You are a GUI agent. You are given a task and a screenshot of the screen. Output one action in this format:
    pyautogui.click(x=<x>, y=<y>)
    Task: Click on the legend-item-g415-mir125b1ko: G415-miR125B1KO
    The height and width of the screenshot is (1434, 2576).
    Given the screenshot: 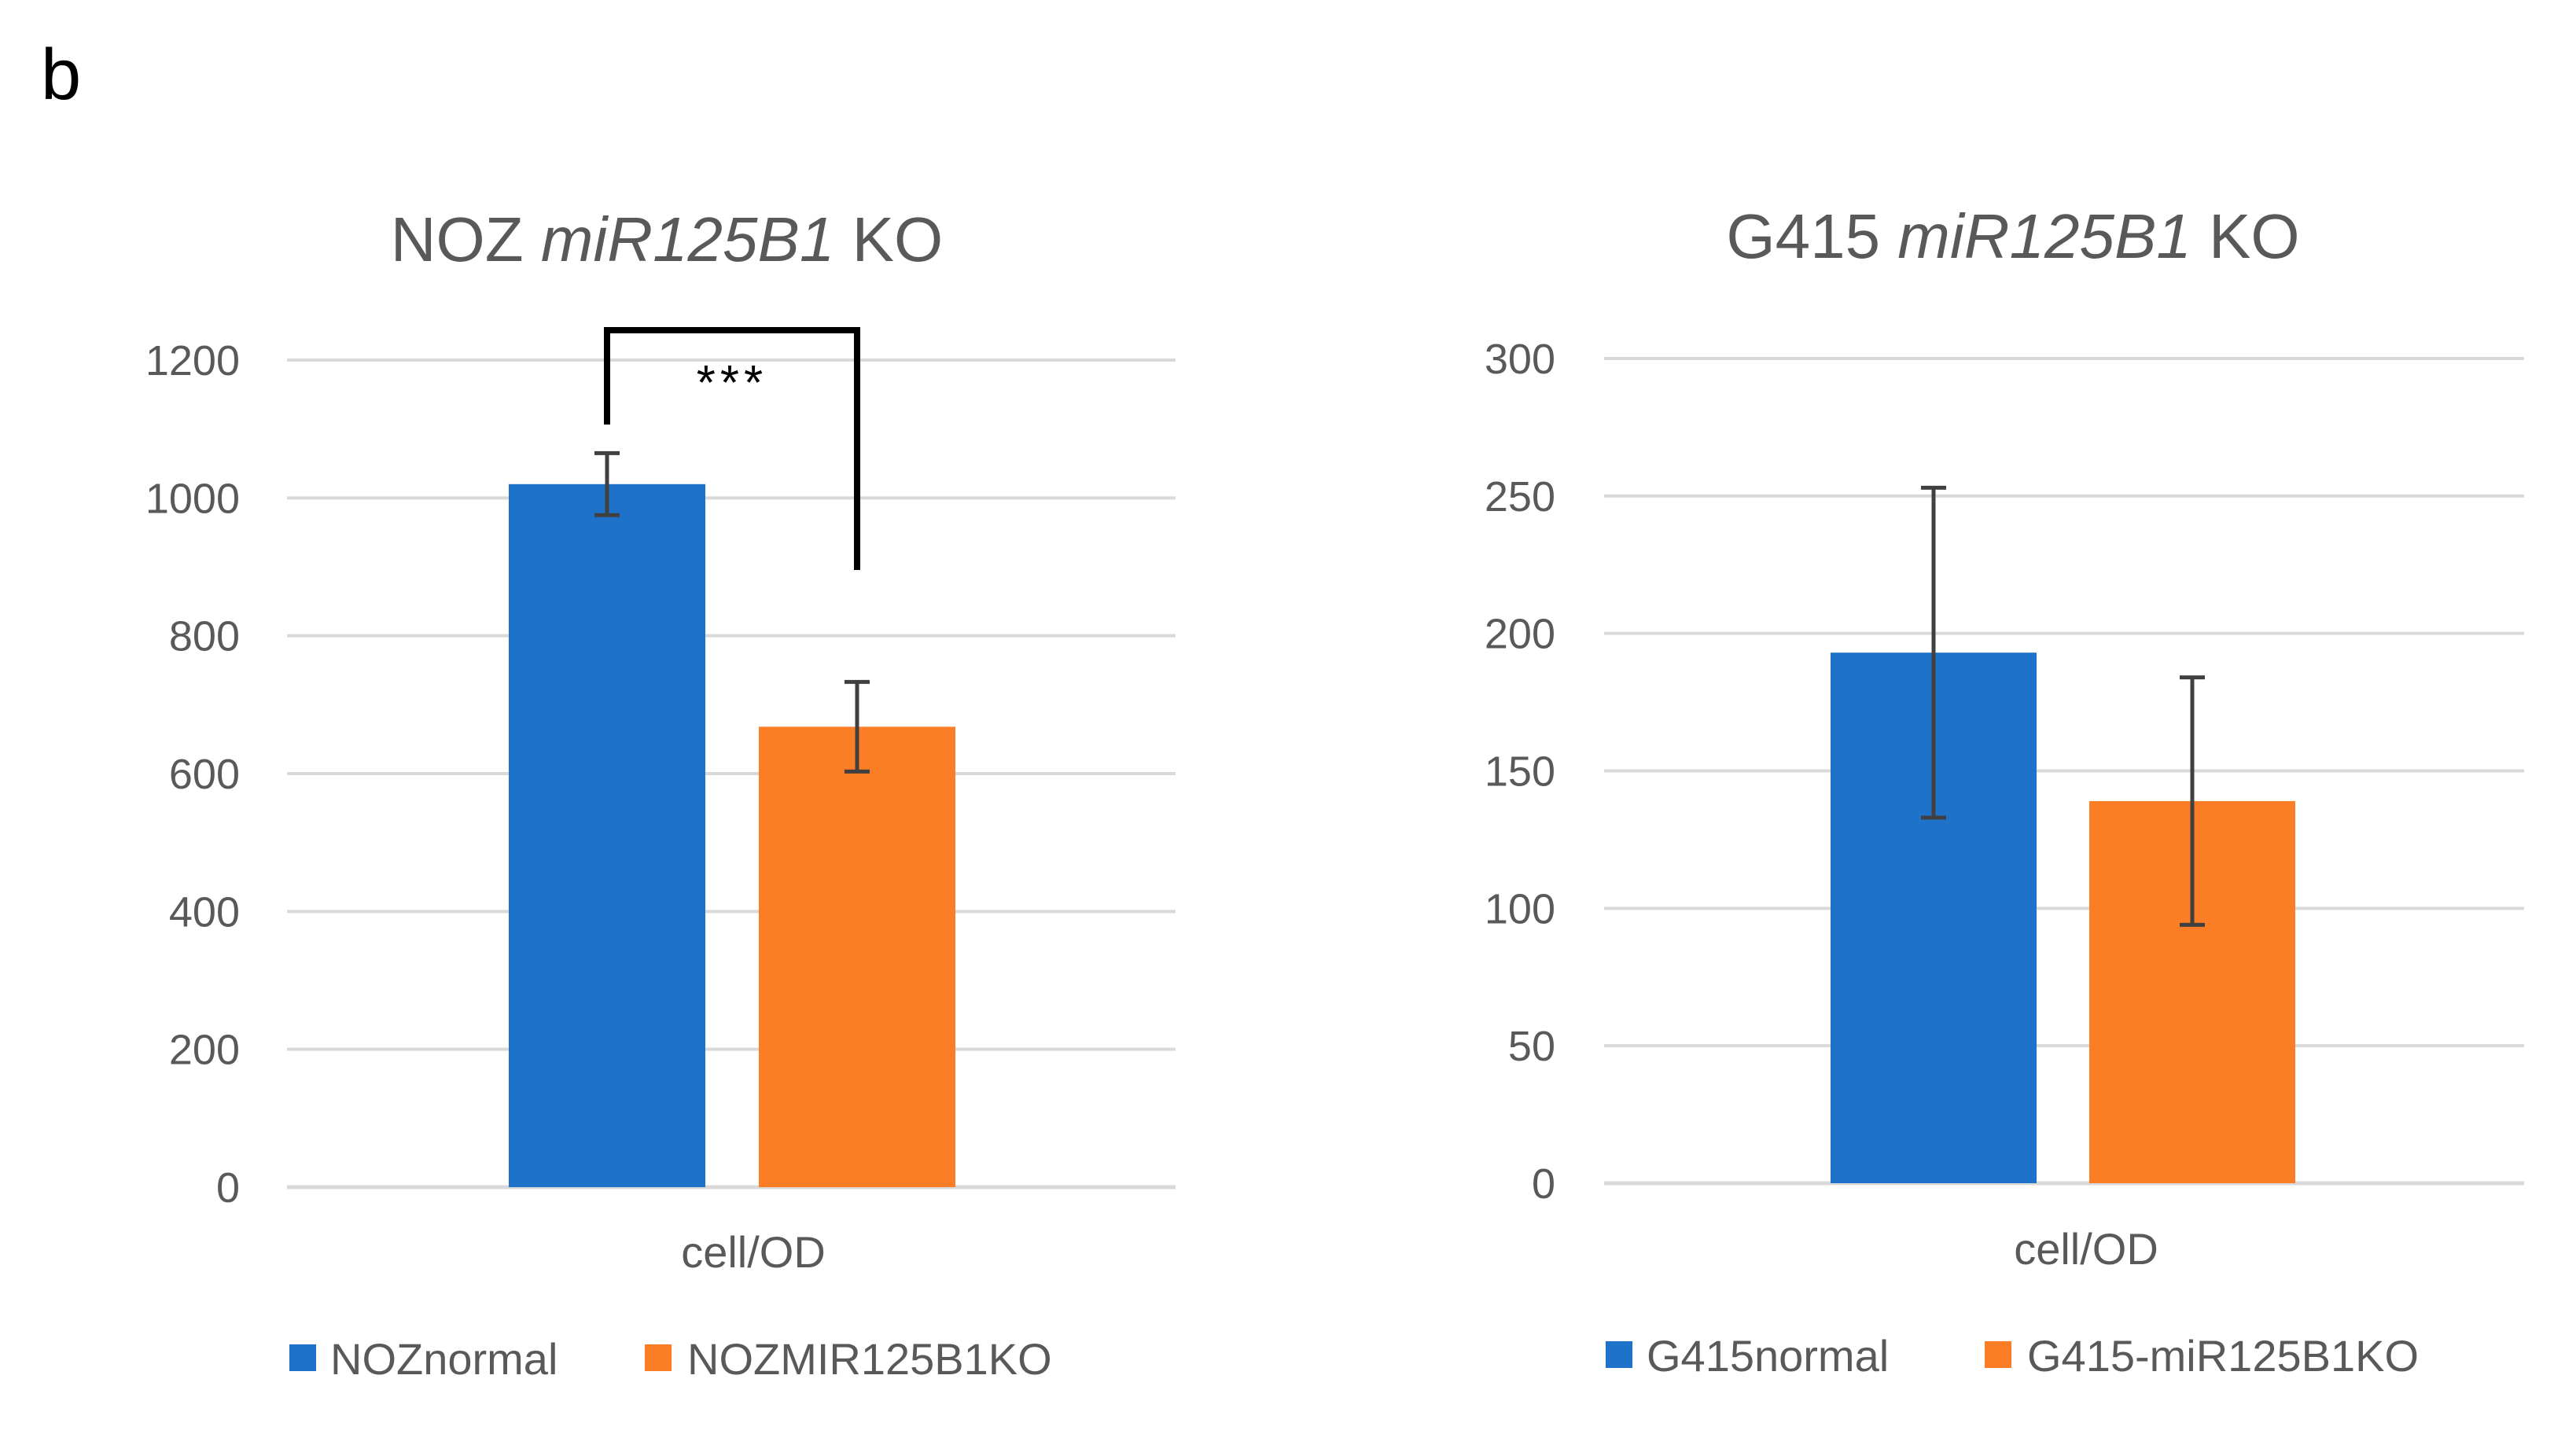 What is the action you would take?
    pyautogui.click(x=2202, y=1356)
    